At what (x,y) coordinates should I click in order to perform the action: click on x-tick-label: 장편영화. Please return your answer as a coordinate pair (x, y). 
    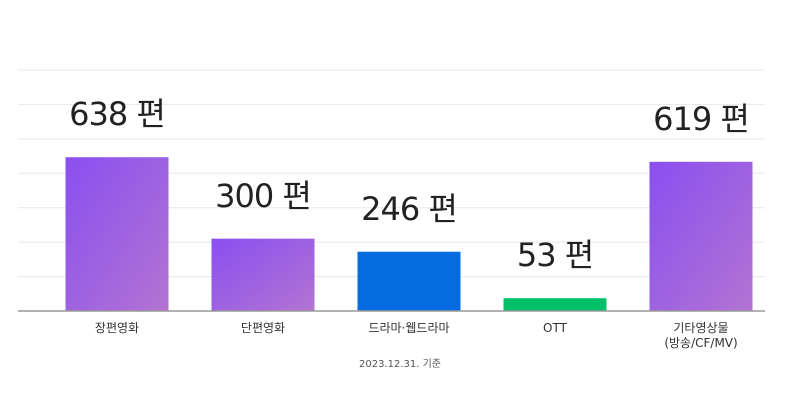
    Looking at the image, I should click on (117, 328).